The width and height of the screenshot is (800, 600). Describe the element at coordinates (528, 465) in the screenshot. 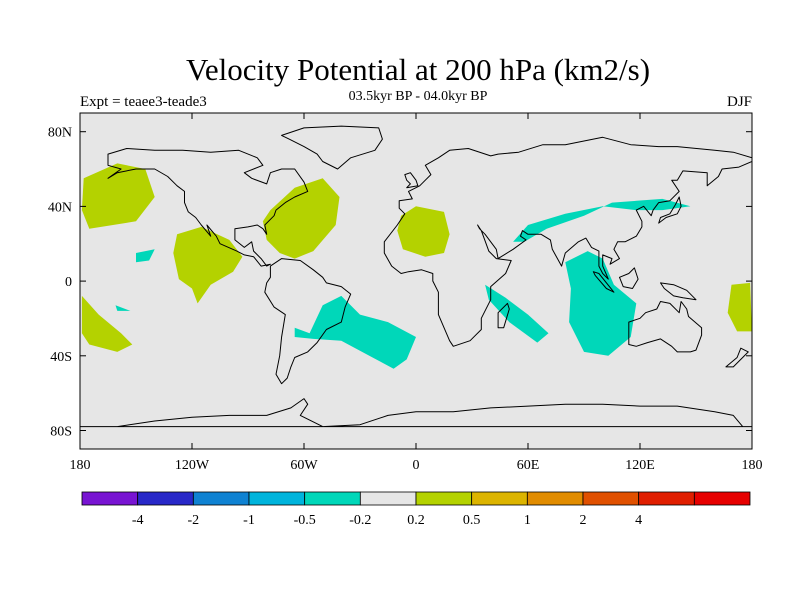

I see `x-tick-label: 60E` at that location.